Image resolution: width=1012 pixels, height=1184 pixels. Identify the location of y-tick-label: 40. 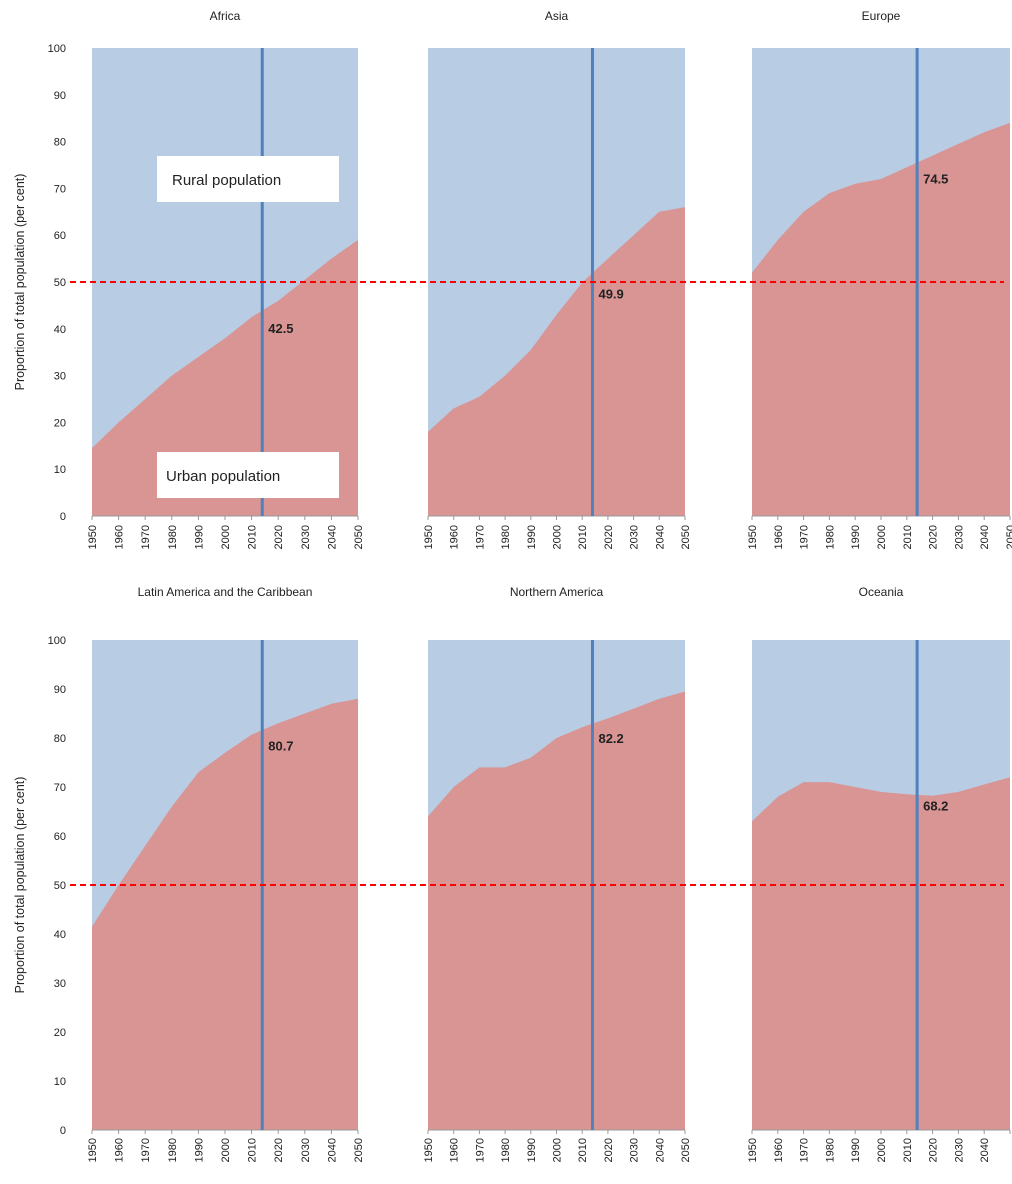
(60, 330).